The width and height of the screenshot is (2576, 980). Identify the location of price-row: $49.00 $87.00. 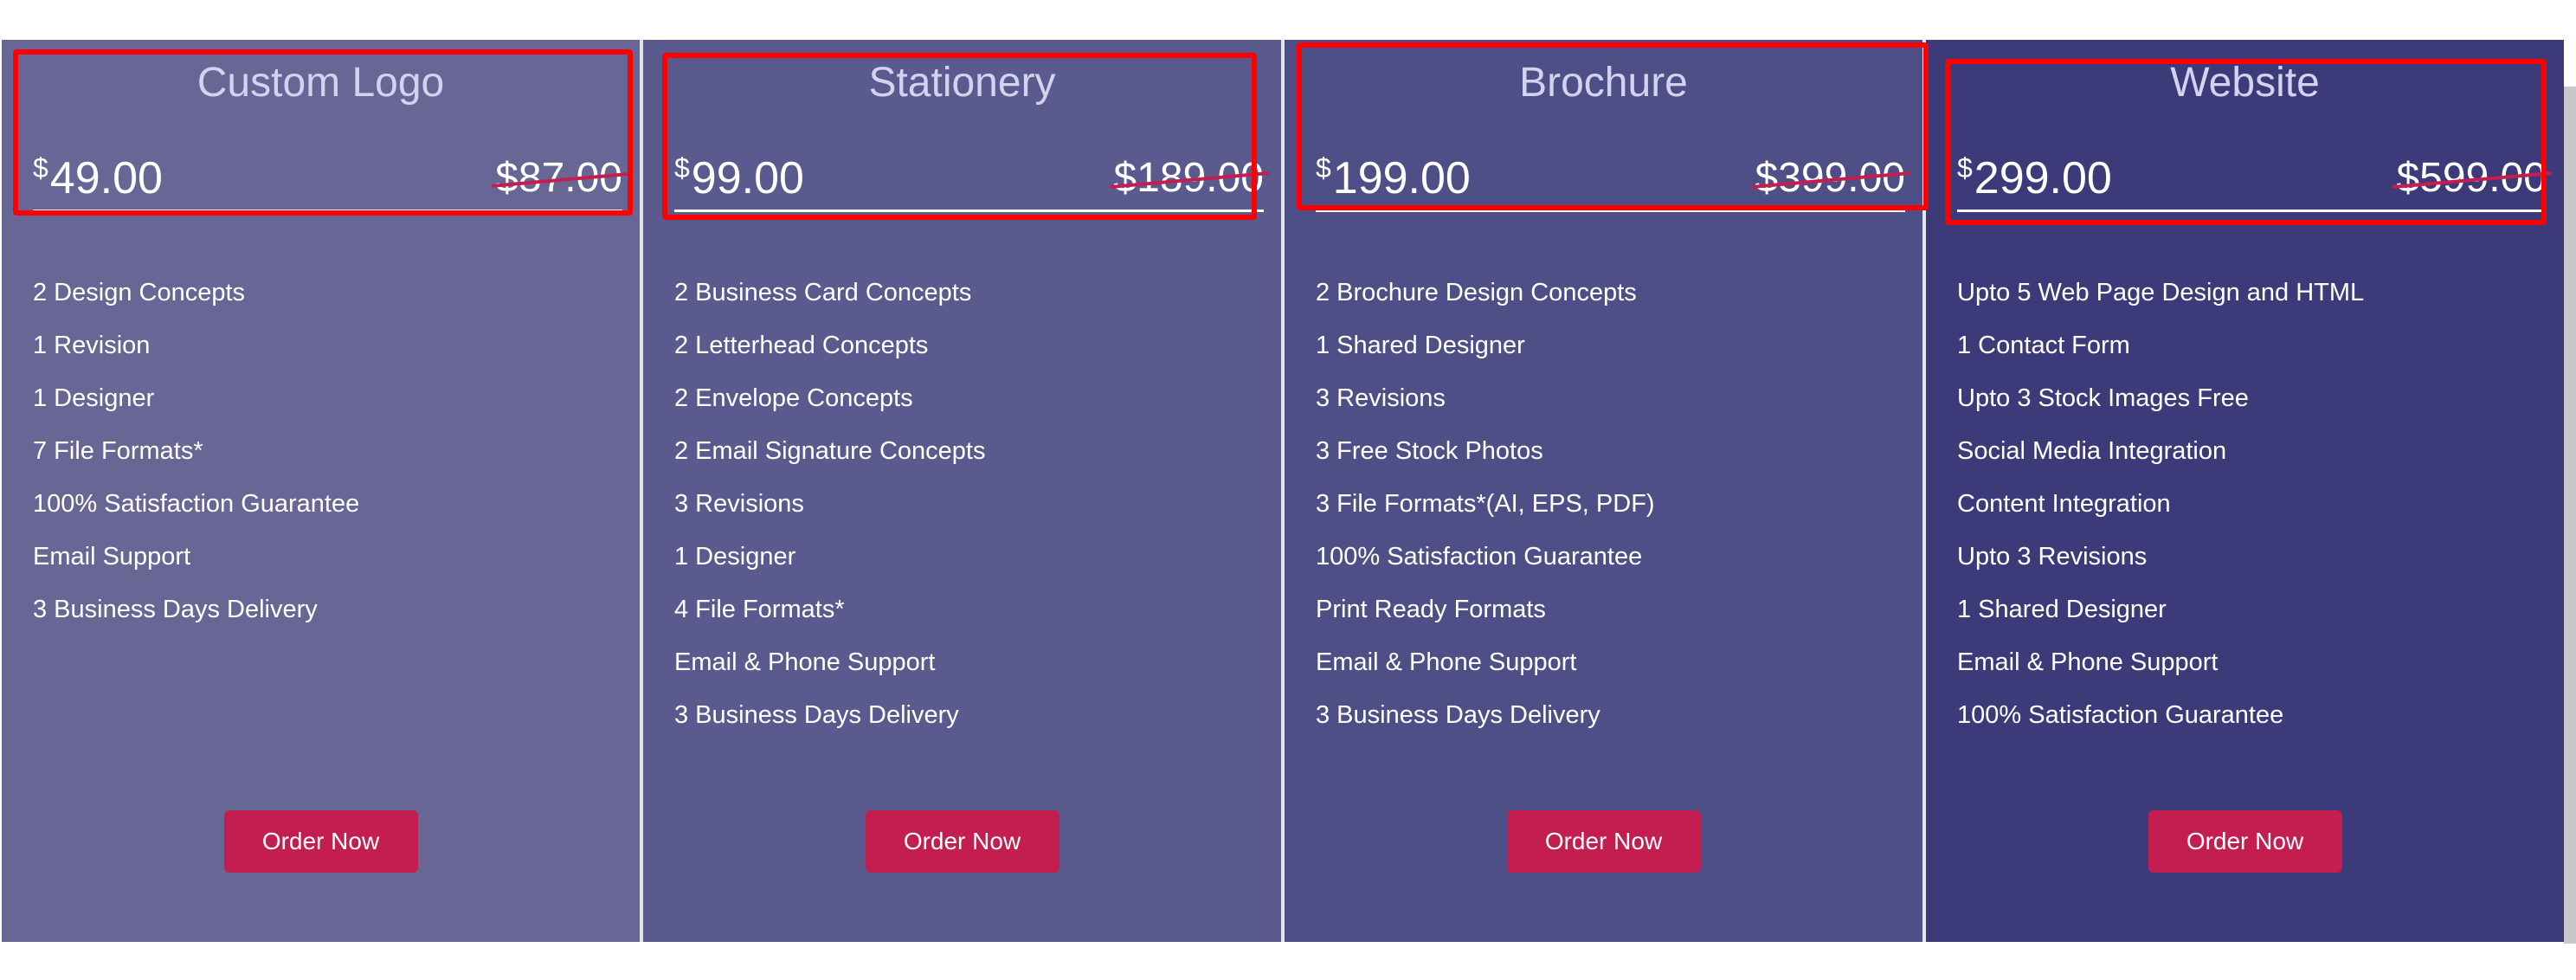
(330, 173).